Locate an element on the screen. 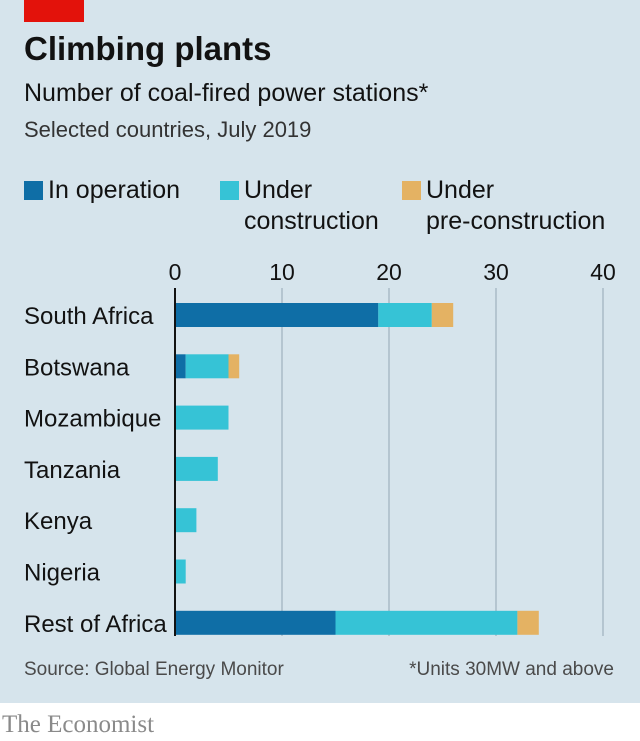 The height and width of the screenshot is (741, 640). legend-swatch-under-construction is located at coordinates (229, 190).